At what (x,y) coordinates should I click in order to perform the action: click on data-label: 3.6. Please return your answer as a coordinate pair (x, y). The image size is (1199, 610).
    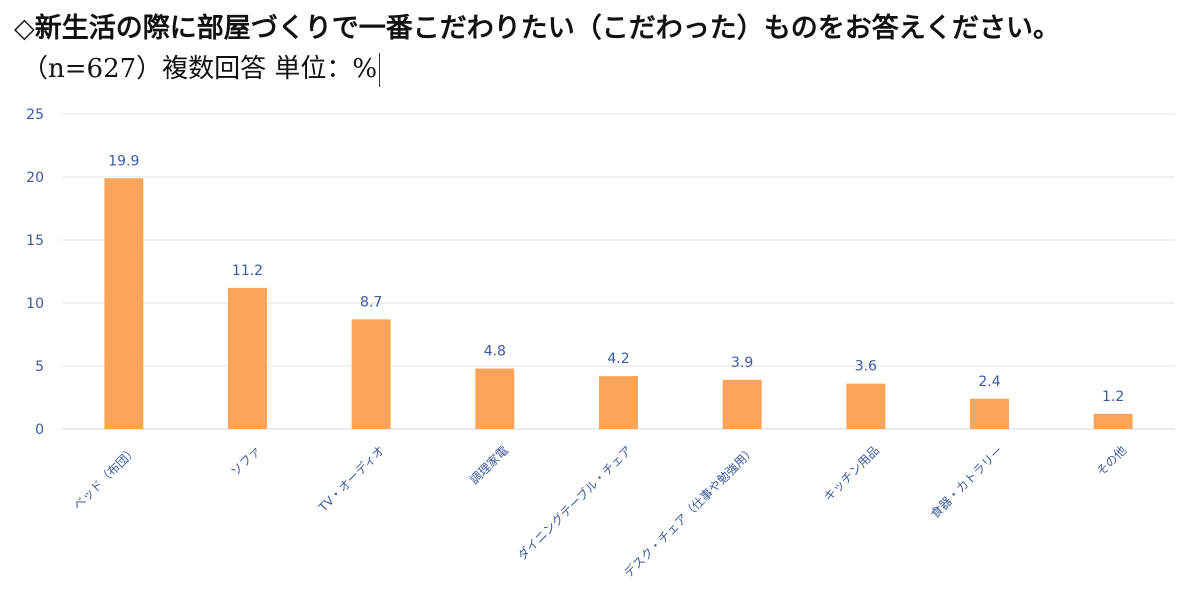
    Looking at the image, I should click on (866, 367).